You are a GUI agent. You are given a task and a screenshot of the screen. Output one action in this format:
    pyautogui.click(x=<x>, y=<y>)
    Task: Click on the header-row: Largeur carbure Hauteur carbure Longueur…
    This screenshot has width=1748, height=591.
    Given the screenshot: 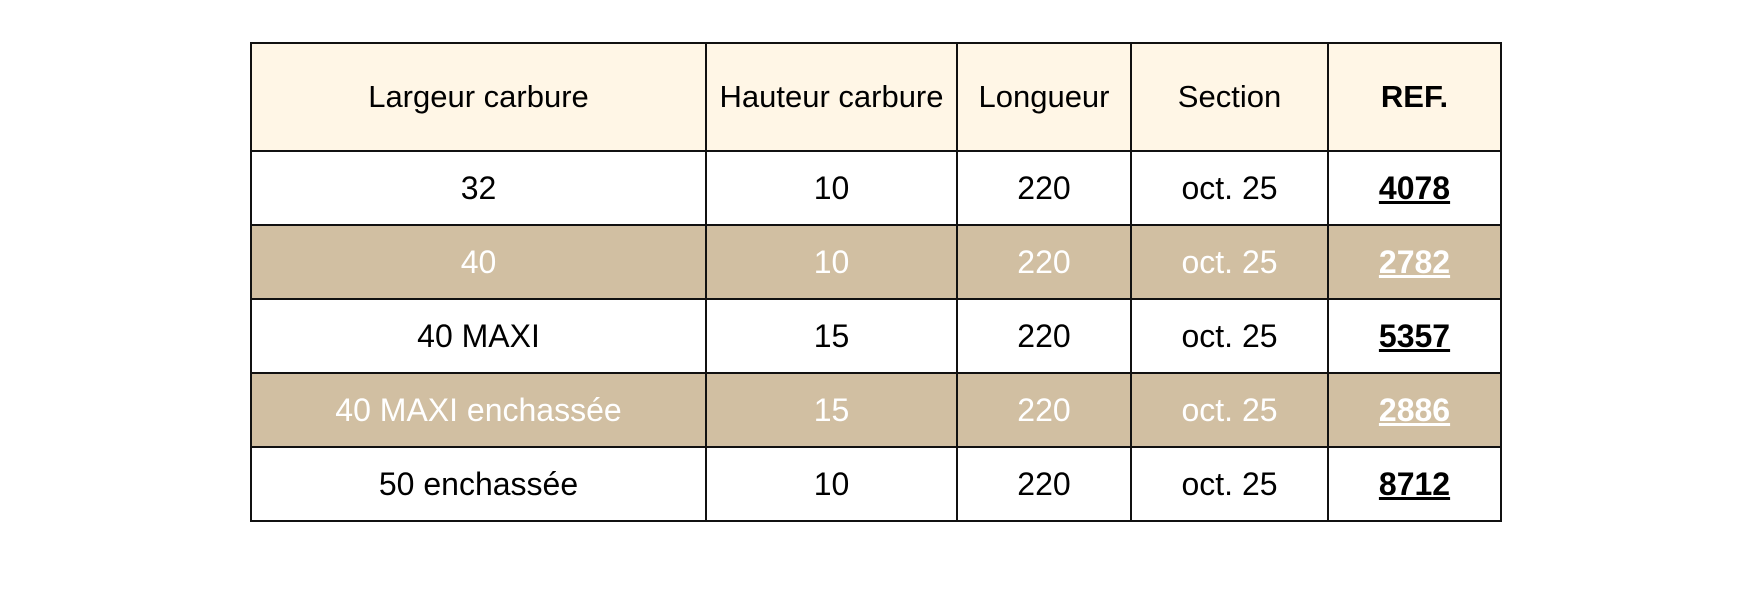 What is the action you would take?
    pyautogui.click(x=876, y=97)
    